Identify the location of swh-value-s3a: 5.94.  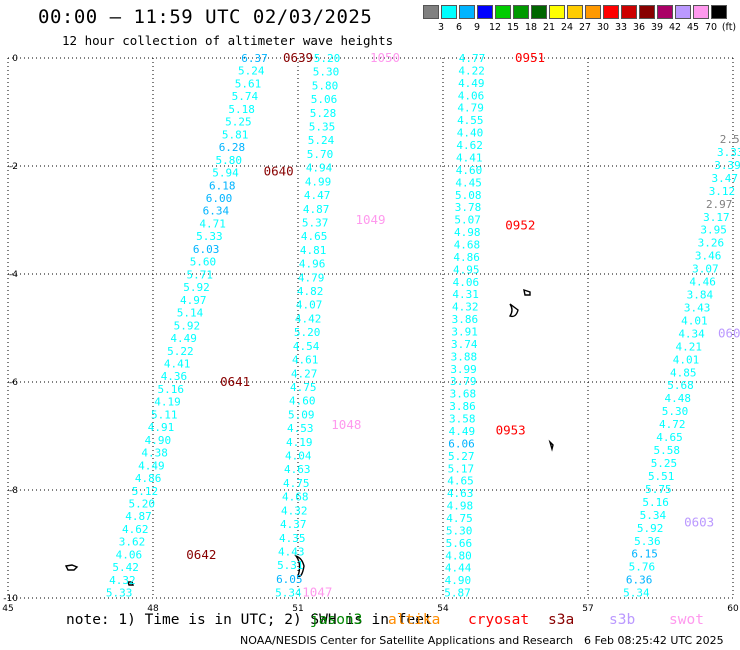
(225, 173).